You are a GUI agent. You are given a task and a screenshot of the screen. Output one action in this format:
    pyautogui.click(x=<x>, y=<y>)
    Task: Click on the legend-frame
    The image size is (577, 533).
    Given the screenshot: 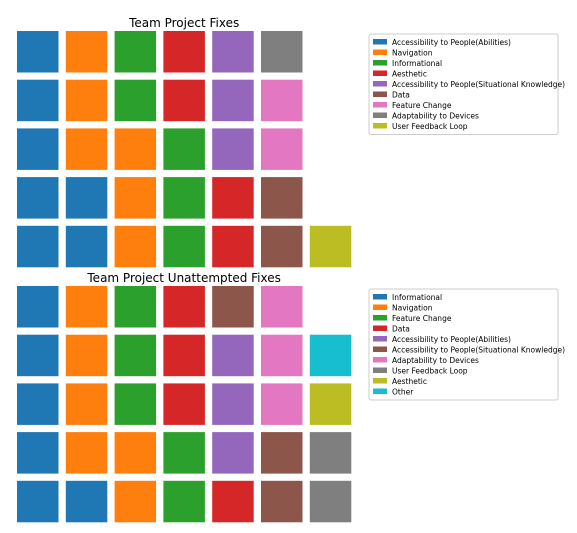 What is the action you would take?
    pyautogui.click(x=463, y=84)
    